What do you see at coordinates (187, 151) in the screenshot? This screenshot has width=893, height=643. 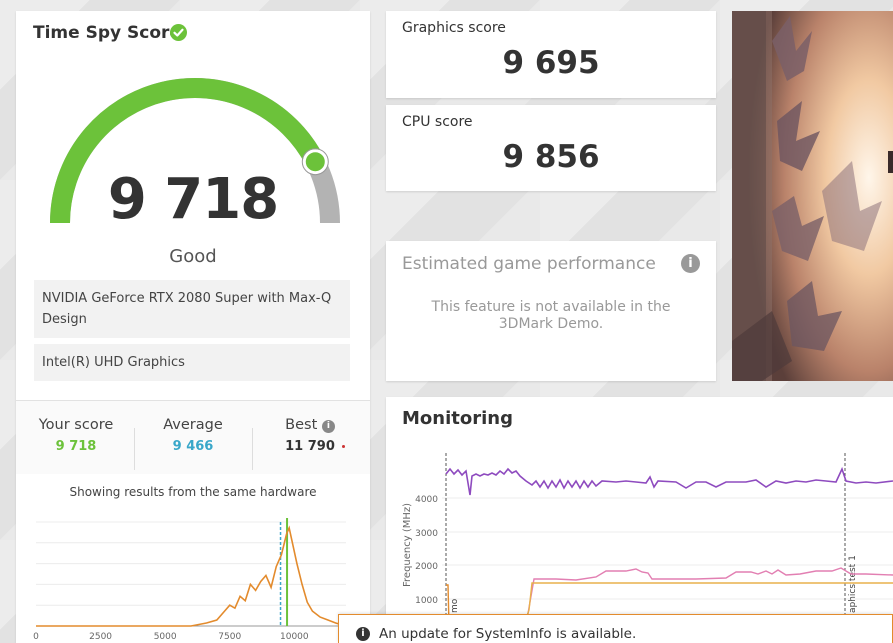 I see `gauge-fill` at bounding box center [187, 151].